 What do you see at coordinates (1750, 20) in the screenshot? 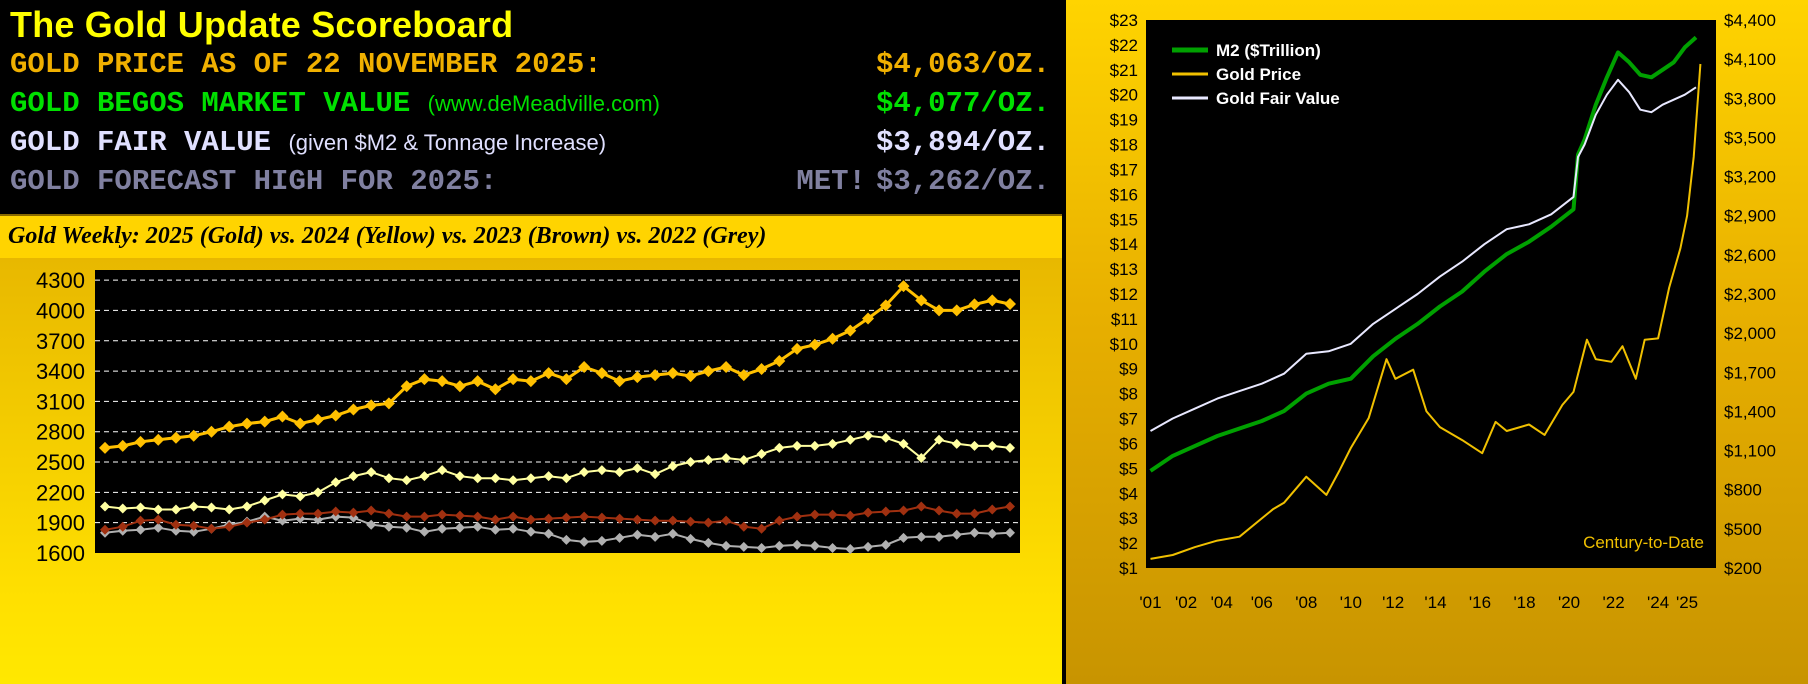
I see `century-right-tick-label: $4,400` at bounding box center [1750, 20].